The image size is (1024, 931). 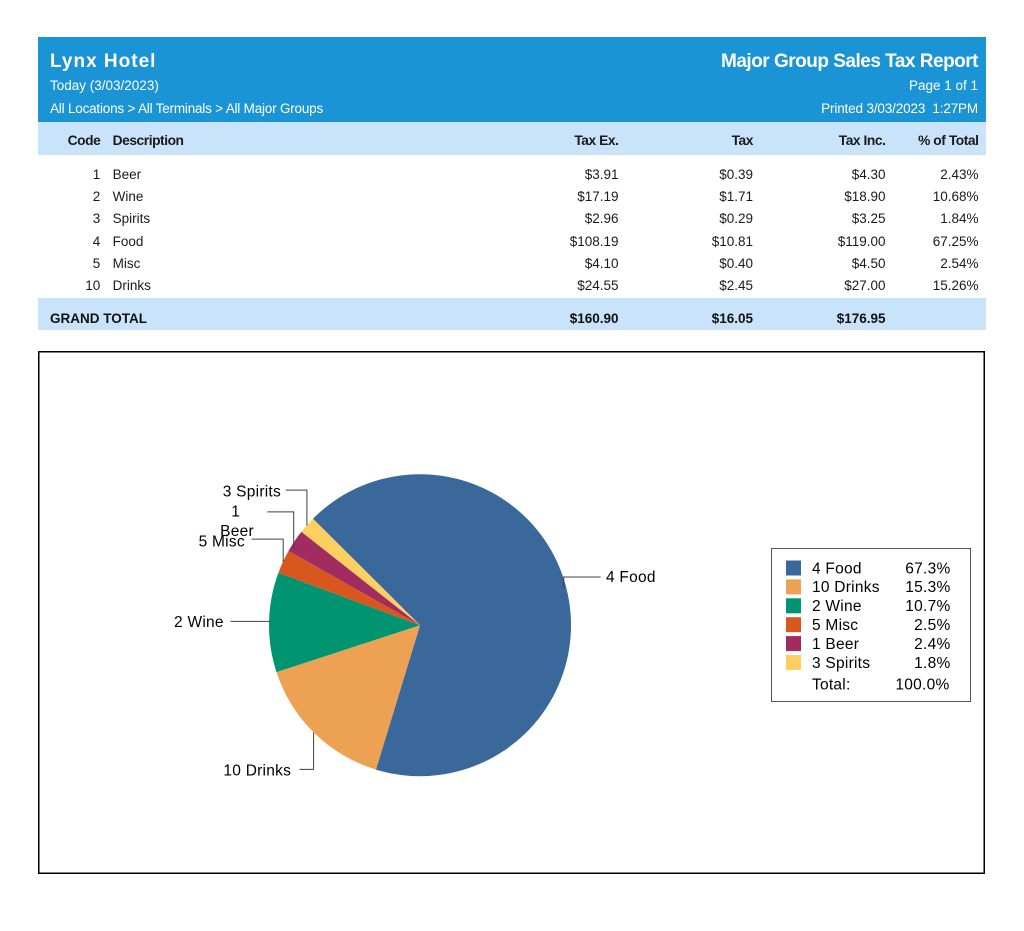 What do you see at coordinates (831, 684) in the screenshot?
I see `svg-text: Total:` at bounding box center [831, 684].